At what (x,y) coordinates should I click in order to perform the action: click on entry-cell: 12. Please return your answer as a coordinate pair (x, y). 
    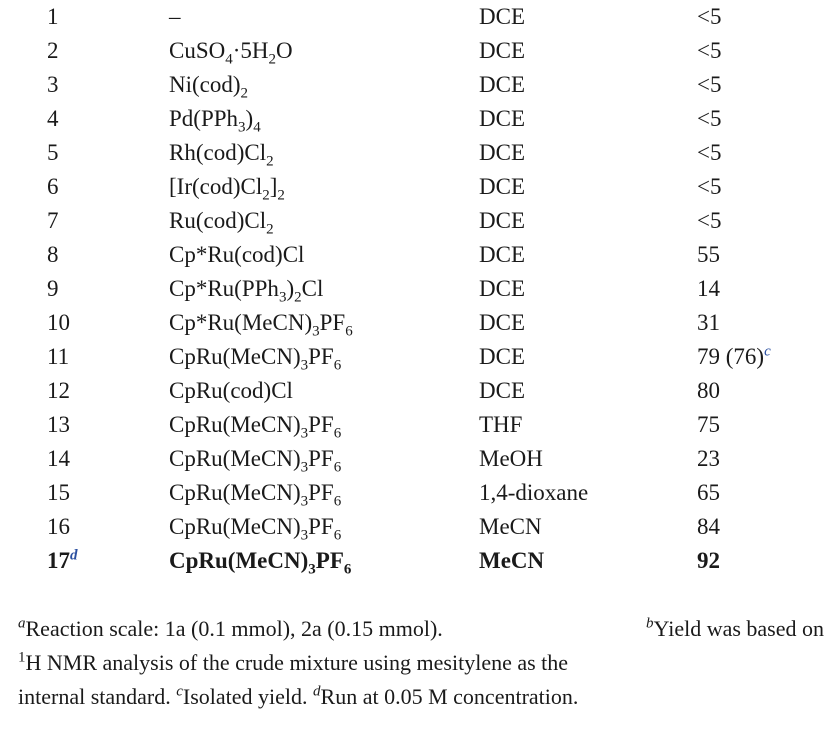
    Looking at the image, I should click on (58, 391).